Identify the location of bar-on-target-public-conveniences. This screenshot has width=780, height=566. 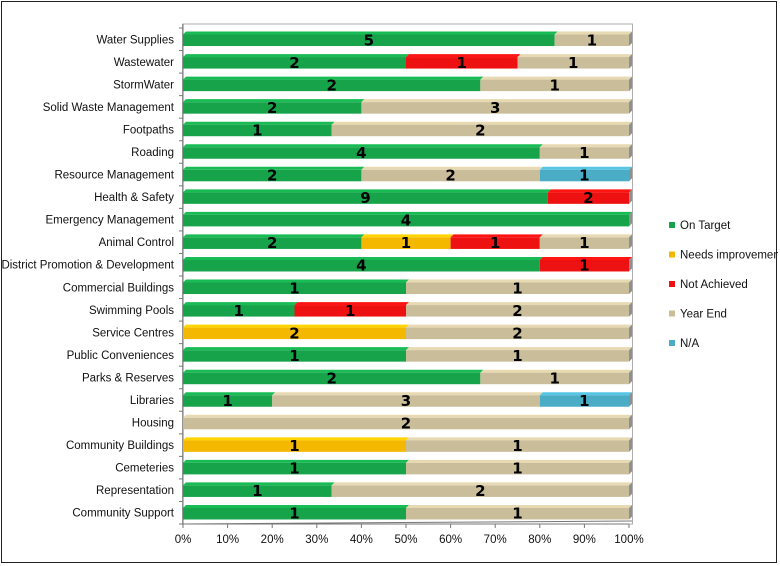
(294, 356).